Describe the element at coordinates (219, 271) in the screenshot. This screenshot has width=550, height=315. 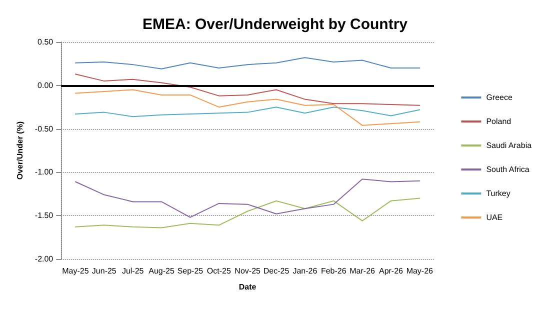
I see `x-tick-label: Oct-25` at that location.